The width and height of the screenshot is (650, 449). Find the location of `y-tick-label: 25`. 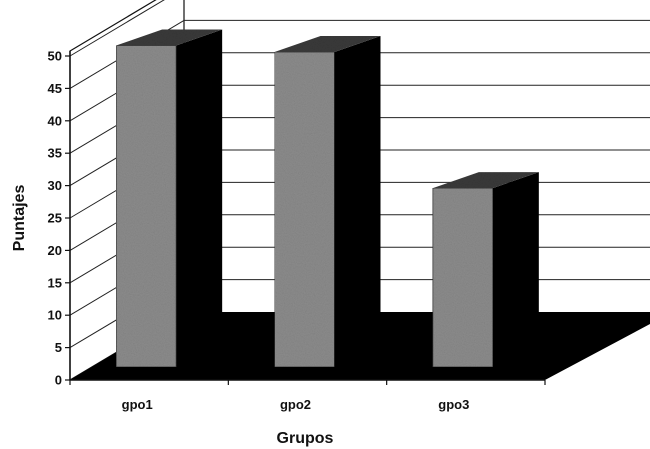

y-tick-label: 25 is located at coordinates (55, 218).